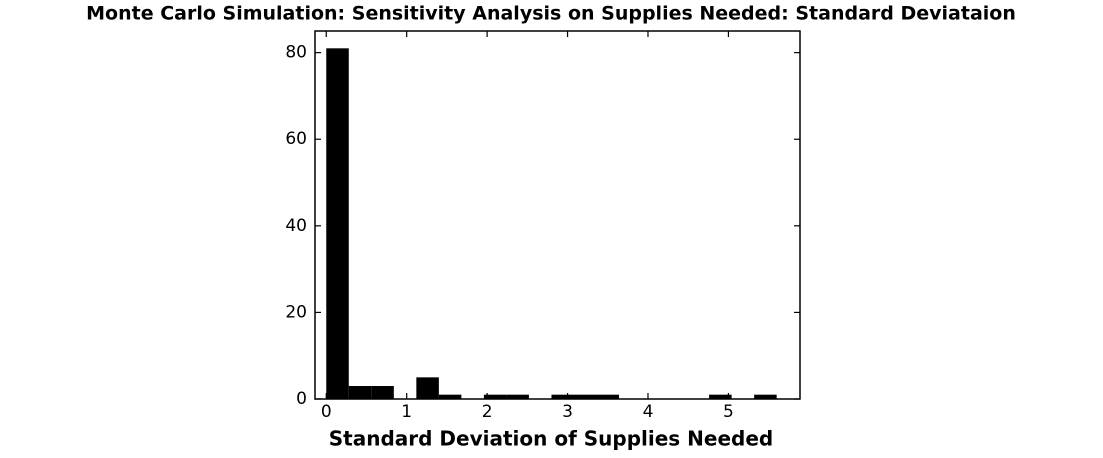 The height and width of the screenshot is (458, 1103). What do you see at coordinates (551, 439) in the screenshot?
I see `x-axis-label: Standard Deviation of Supplies Needed` at bounding box center [551, 439].